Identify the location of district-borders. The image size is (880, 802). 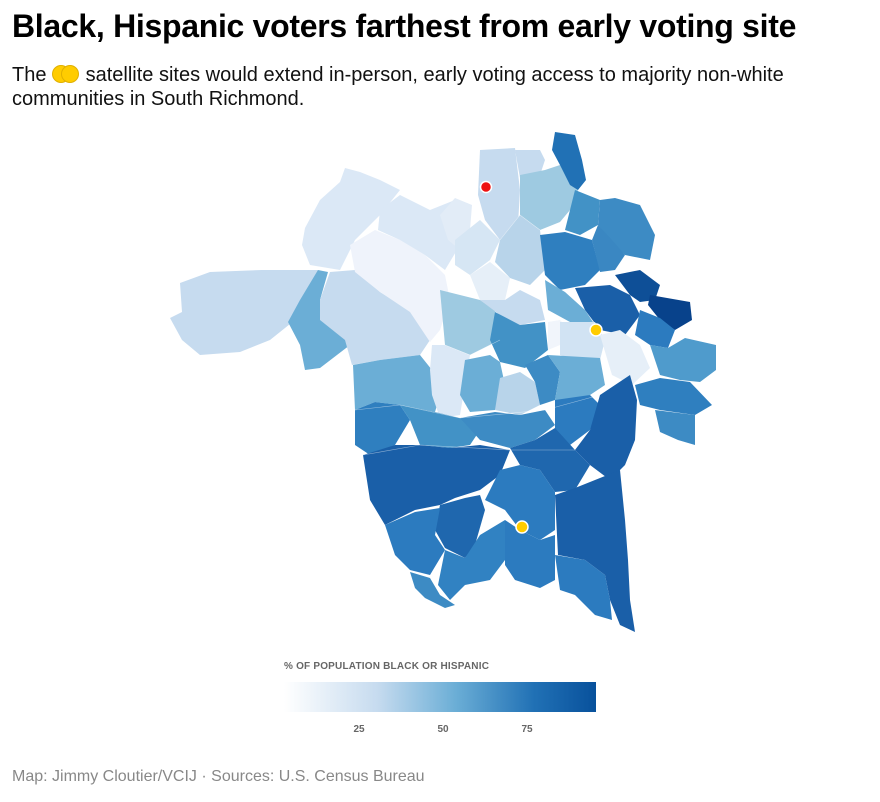
(477, 335).